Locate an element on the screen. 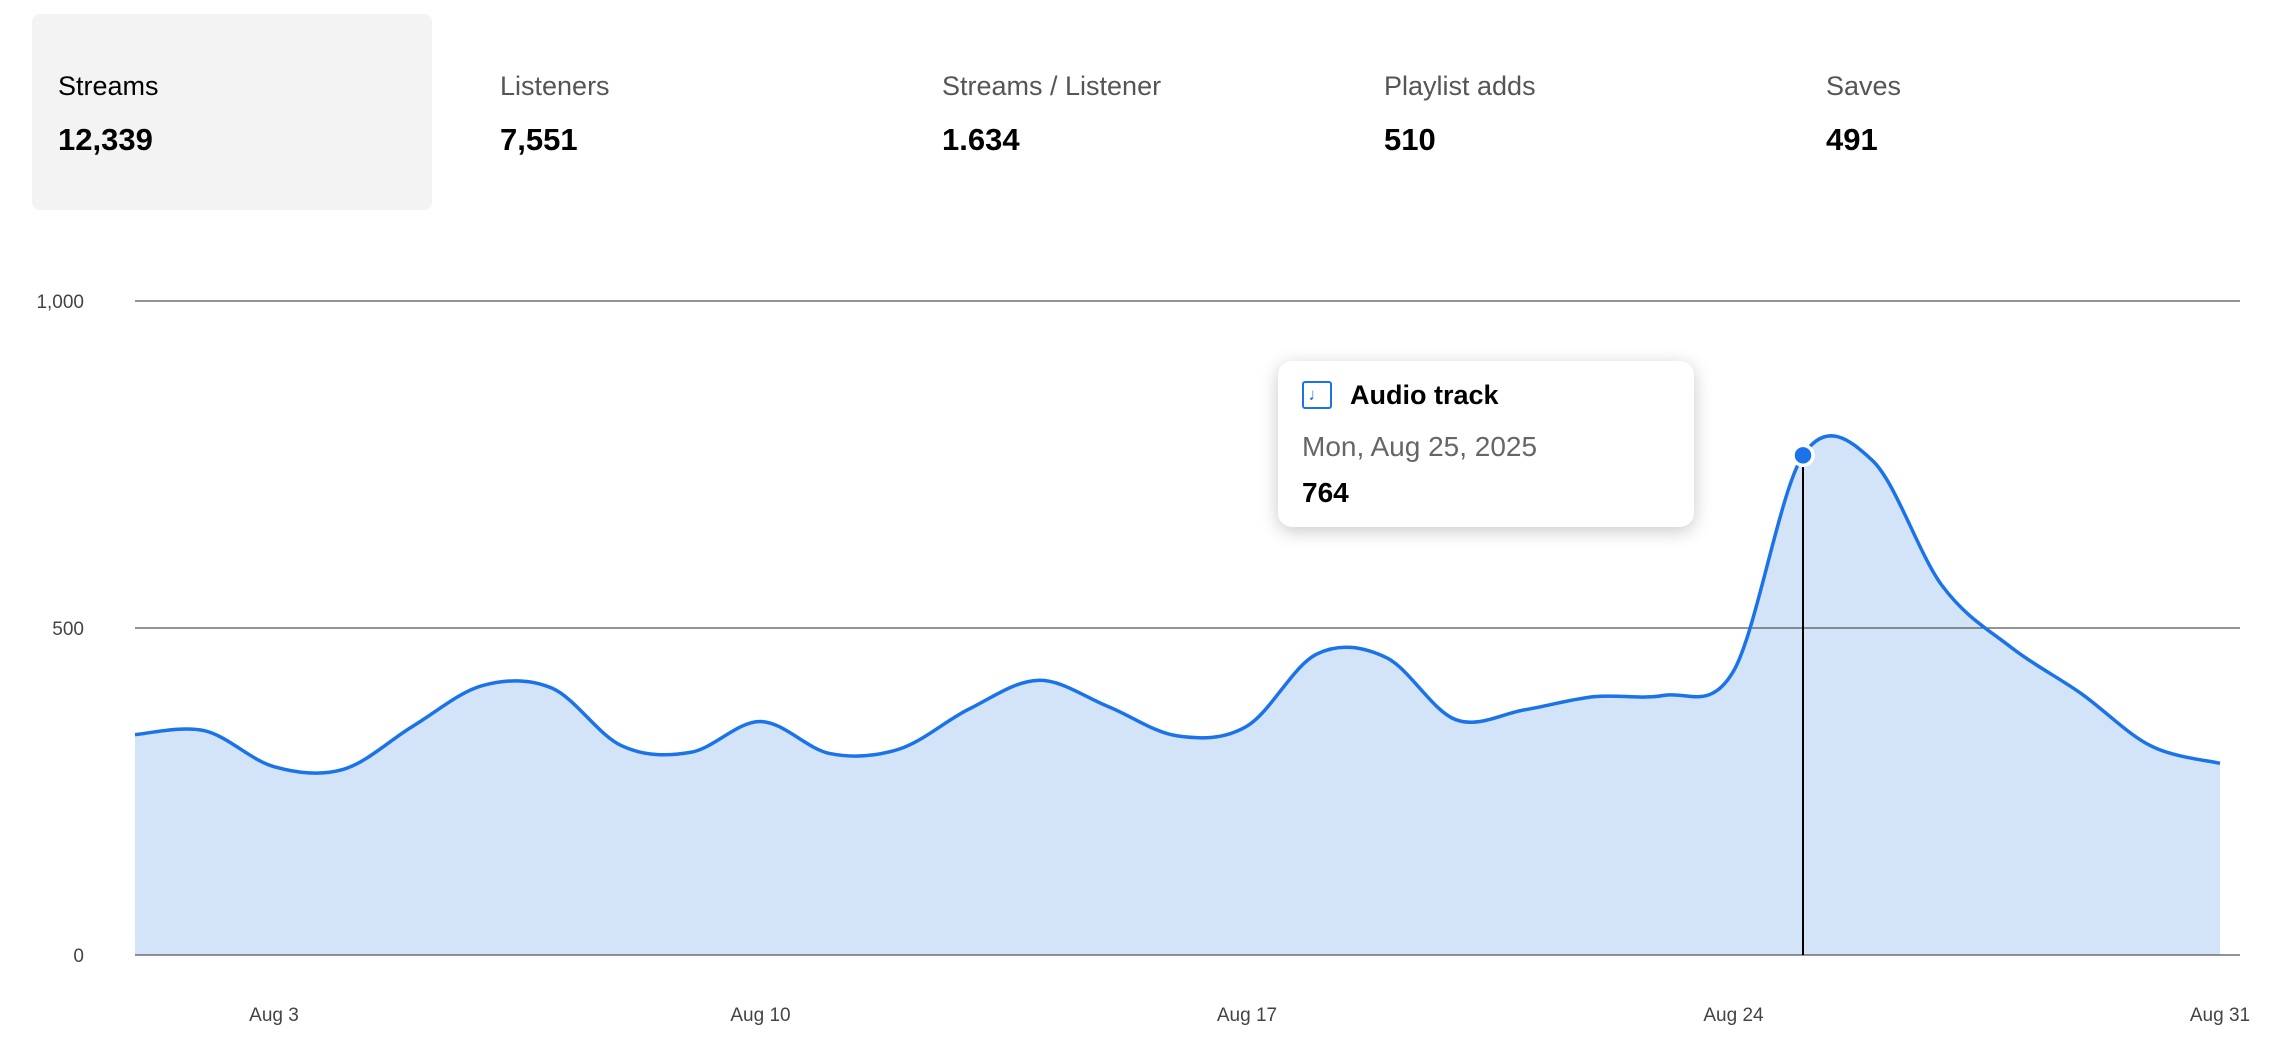 This screenshot has height=1060, width=2276. x-tick-label: Aug 31 is located at coordinates (2220, 1015).